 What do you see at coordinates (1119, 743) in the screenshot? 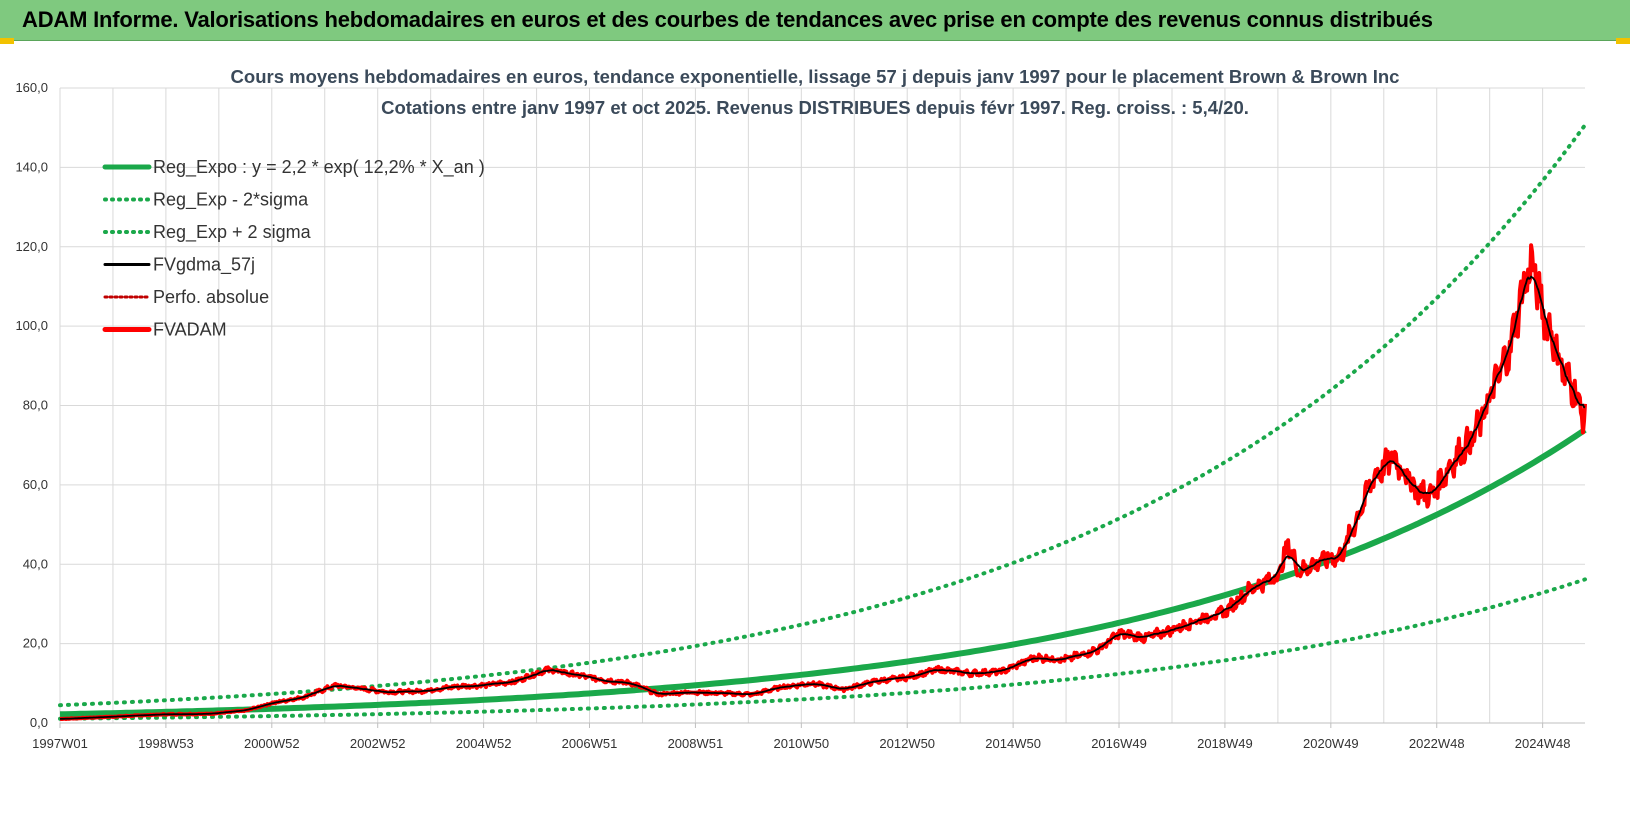
I see `x-tick-label: 2016W49` at bounding box center [1119, 743].